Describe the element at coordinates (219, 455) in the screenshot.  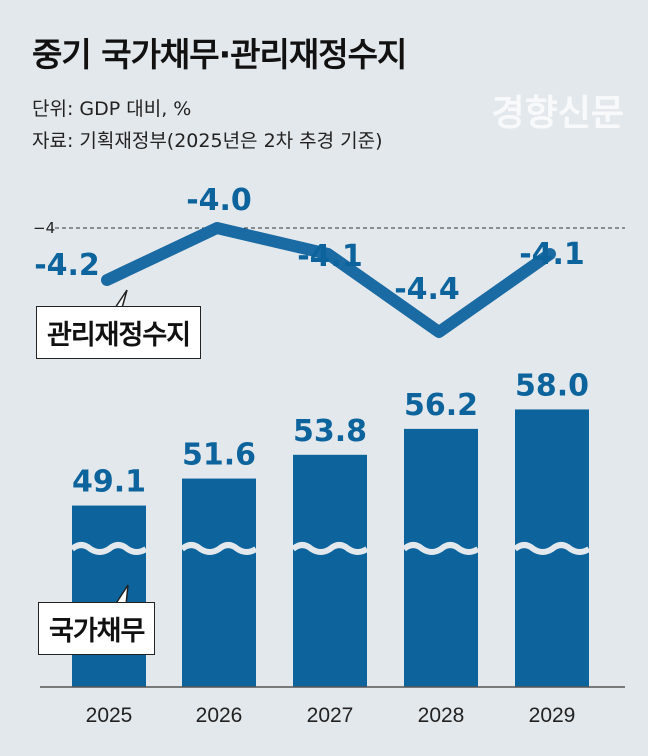
I see `bar-value-label: 51.6` at that location.